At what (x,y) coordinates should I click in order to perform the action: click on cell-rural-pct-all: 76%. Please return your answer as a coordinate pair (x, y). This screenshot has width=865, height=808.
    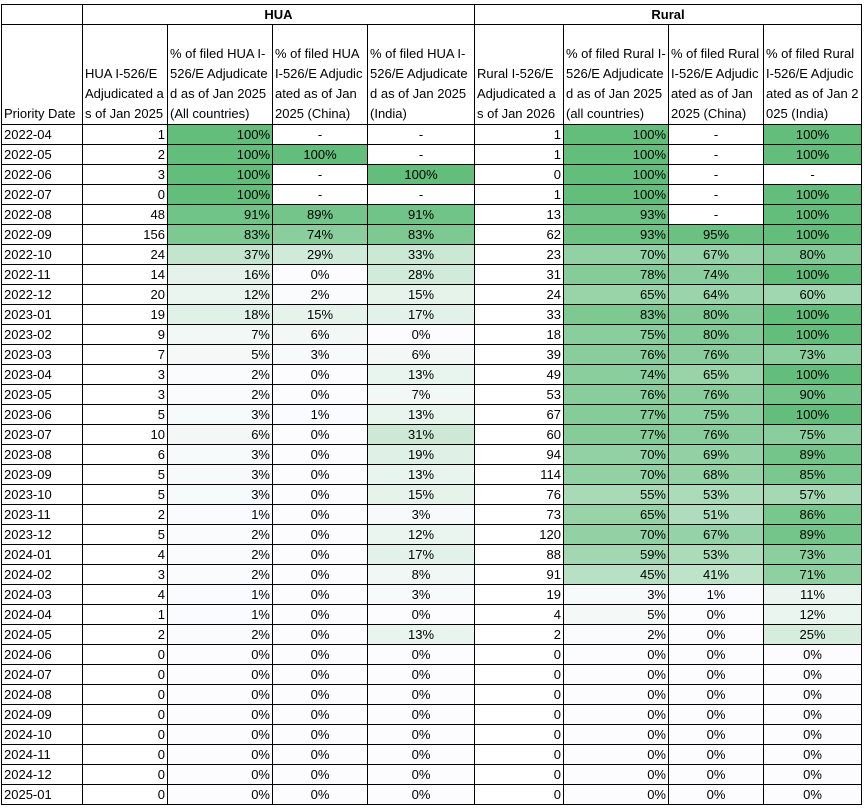
    Looking at the image, I should click on (616, 354).